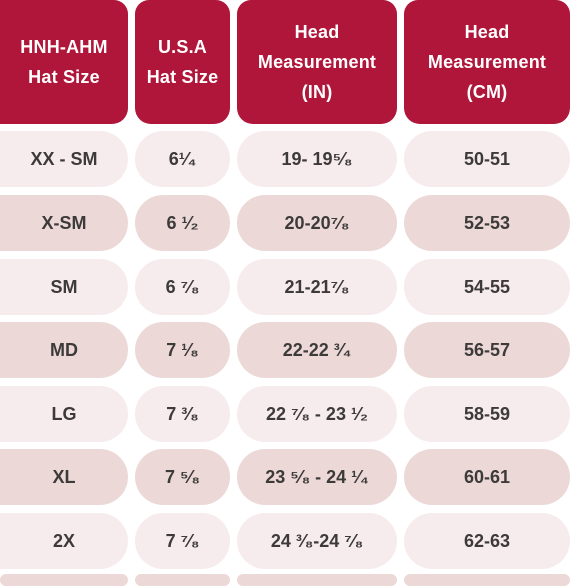 The image size is (580, 586). I want to click on cell-head-in: 19- 19⁵⁄₈, so click(317, 159).